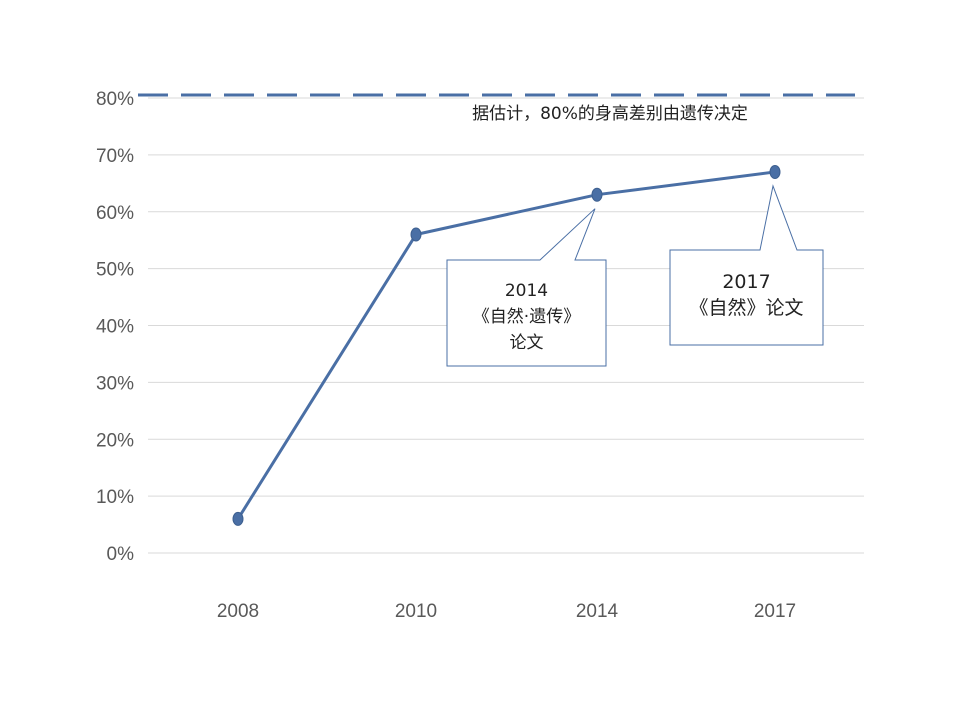  What do you see at coordinates (115, 383) in the screenshot?
I see `y-tick-label: 30%` at bounding box center [115, 383].